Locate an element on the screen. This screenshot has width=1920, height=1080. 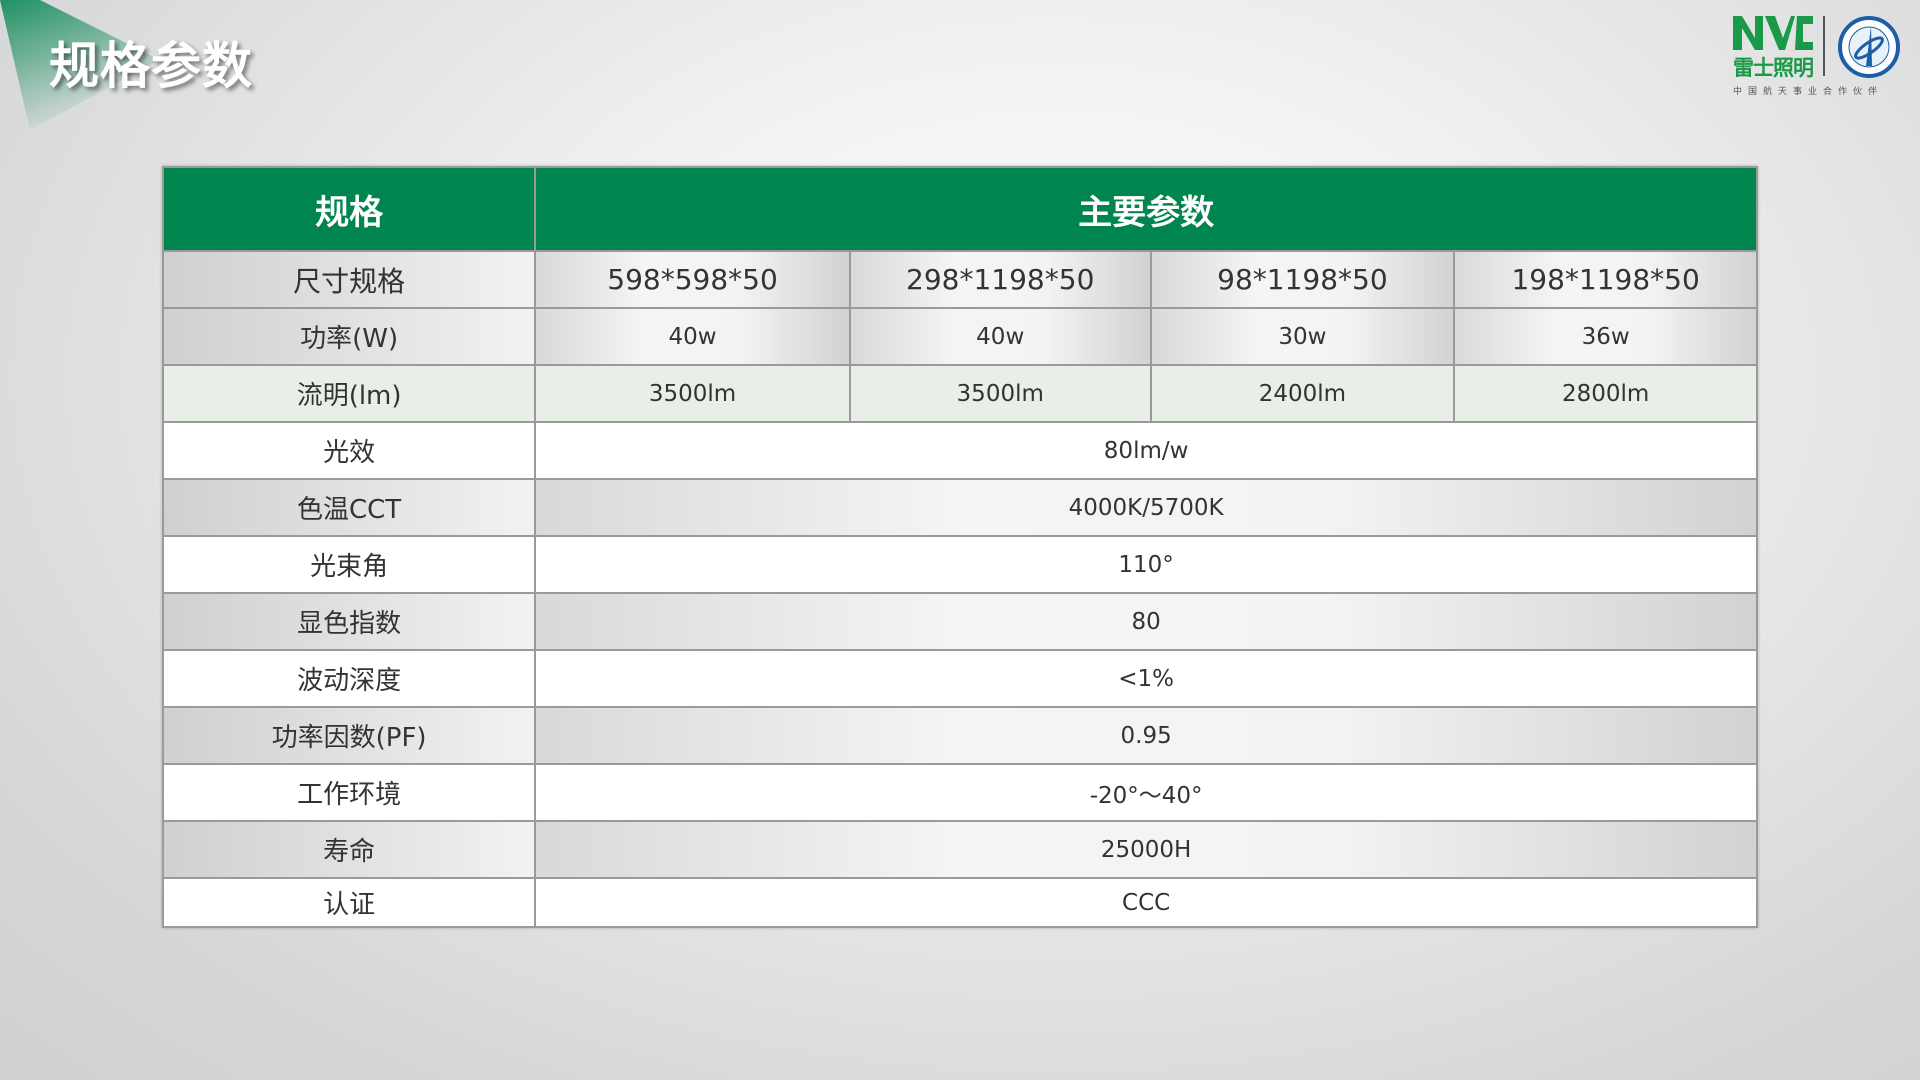
cell: 80 is located at coordinates (1146, 621).